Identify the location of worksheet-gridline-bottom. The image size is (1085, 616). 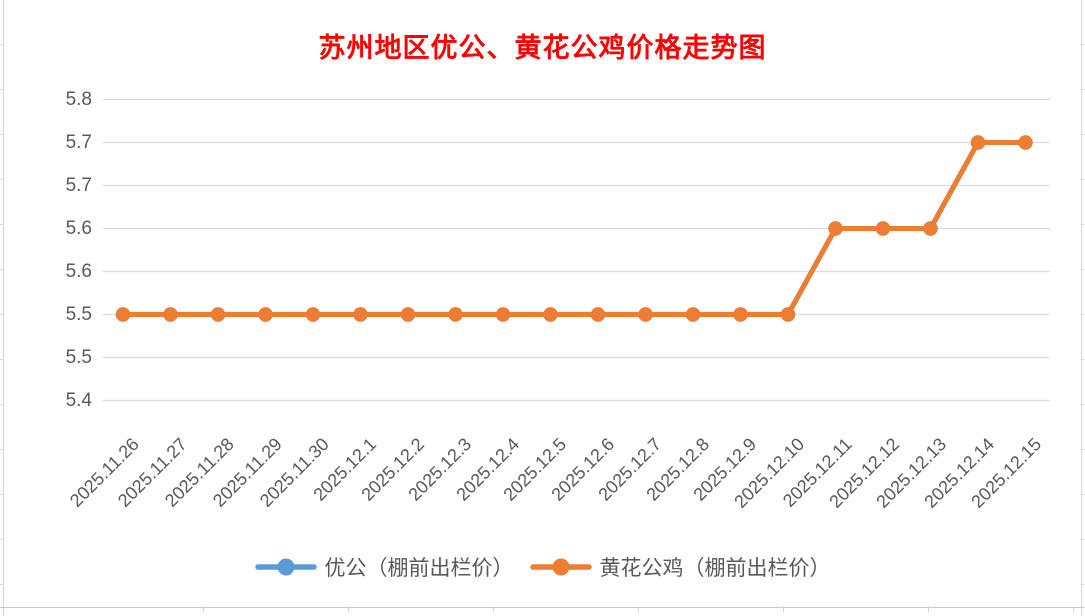
(542, 607).